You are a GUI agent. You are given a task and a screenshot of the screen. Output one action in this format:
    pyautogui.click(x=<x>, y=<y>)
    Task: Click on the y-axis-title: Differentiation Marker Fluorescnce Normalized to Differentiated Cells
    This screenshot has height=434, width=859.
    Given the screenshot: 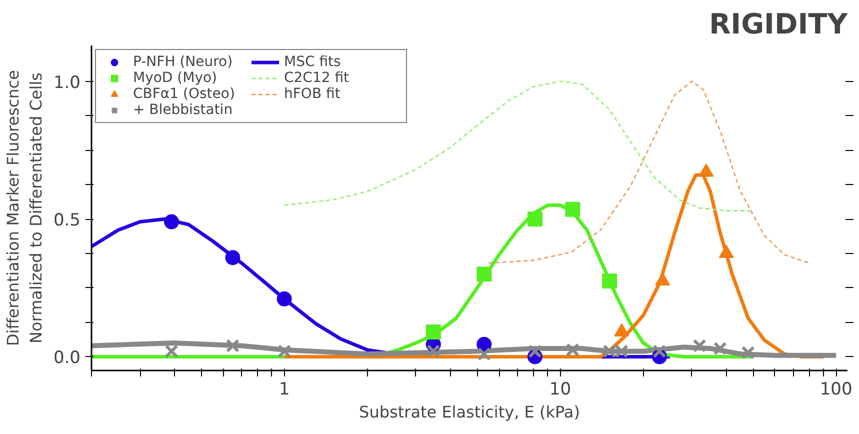 What is the action you would take?
    pyautogui.click(x=25, y=208)
    